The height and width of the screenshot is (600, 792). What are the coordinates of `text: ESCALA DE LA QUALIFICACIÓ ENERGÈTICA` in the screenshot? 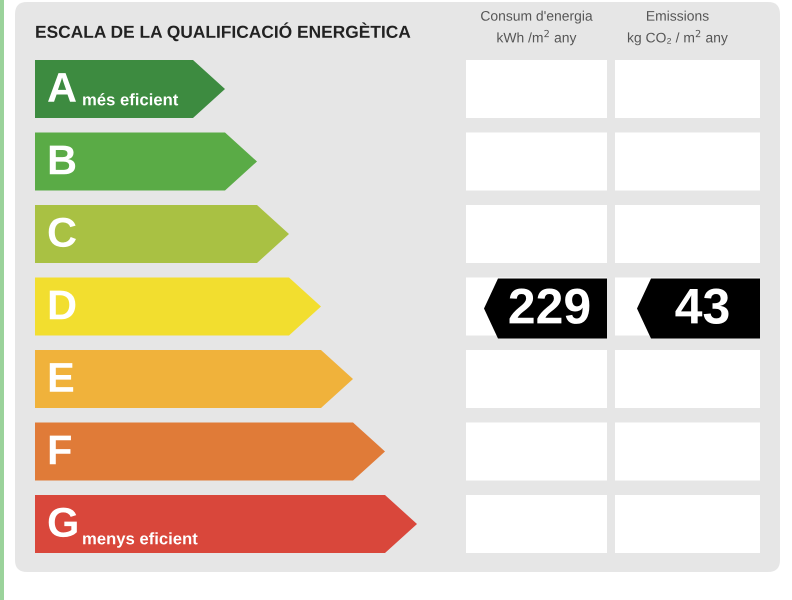 It's located at (223, 32).